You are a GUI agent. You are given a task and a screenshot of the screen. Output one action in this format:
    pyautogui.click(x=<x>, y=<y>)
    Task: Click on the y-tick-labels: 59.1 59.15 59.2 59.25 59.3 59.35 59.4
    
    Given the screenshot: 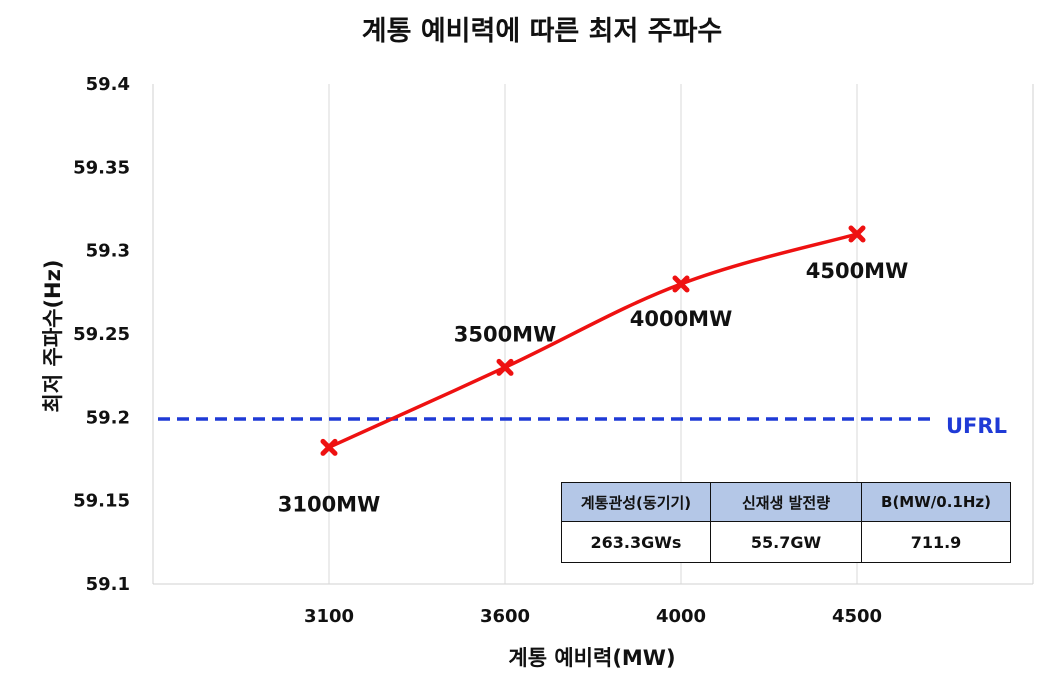 What is the action you would take?
    pyautogui.click(x=101, y=334)
    